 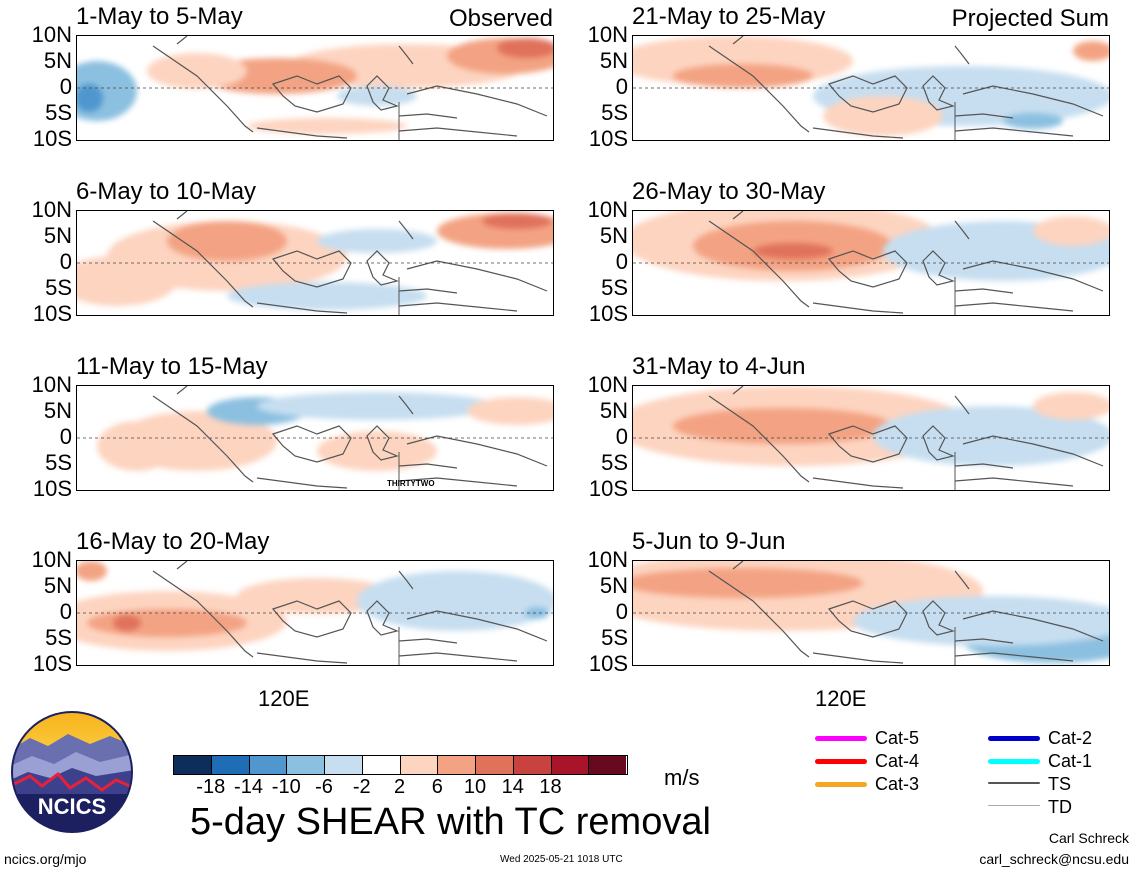 I want to click on legend-label: TS, so click(x=1060, y=784).